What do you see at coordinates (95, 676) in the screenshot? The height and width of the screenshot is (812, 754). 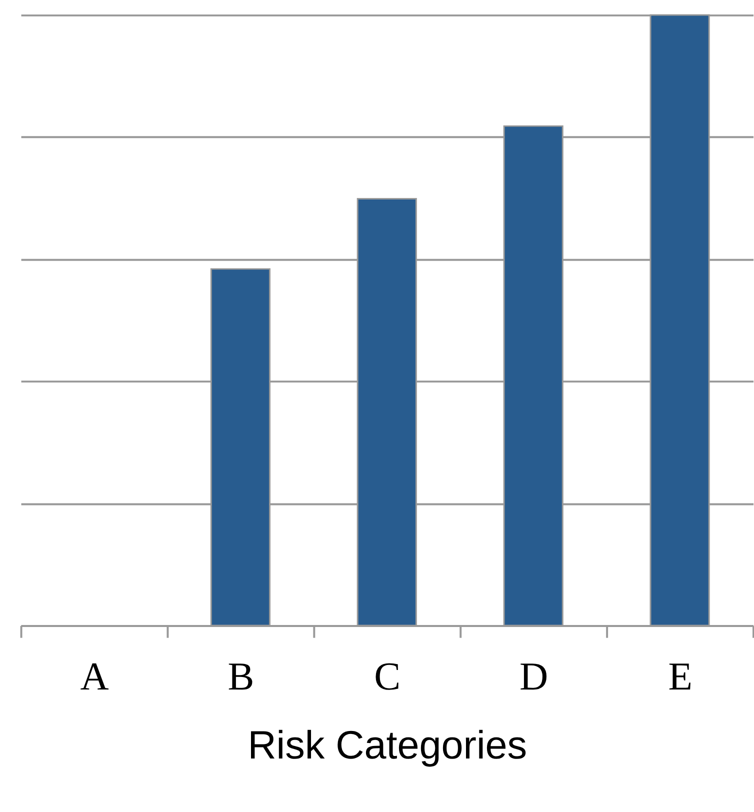 I see `x-tick-label: A` at bounding box center [95, 676].